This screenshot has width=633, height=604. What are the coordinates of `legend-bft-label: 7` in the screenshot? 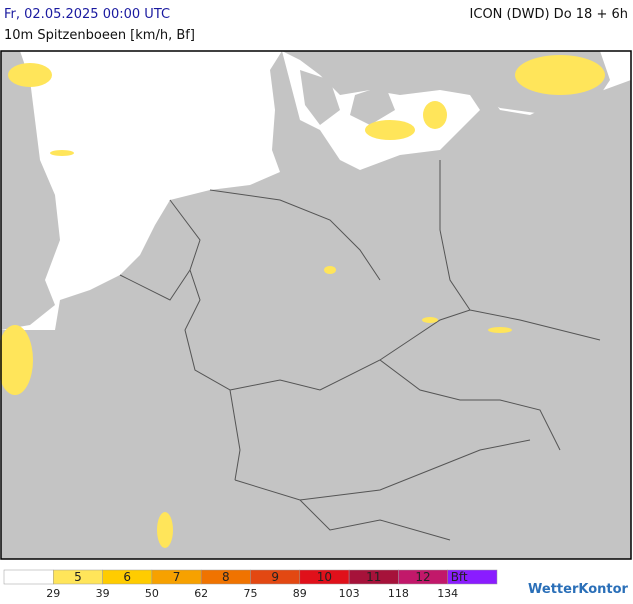 It's located at (177, 577).